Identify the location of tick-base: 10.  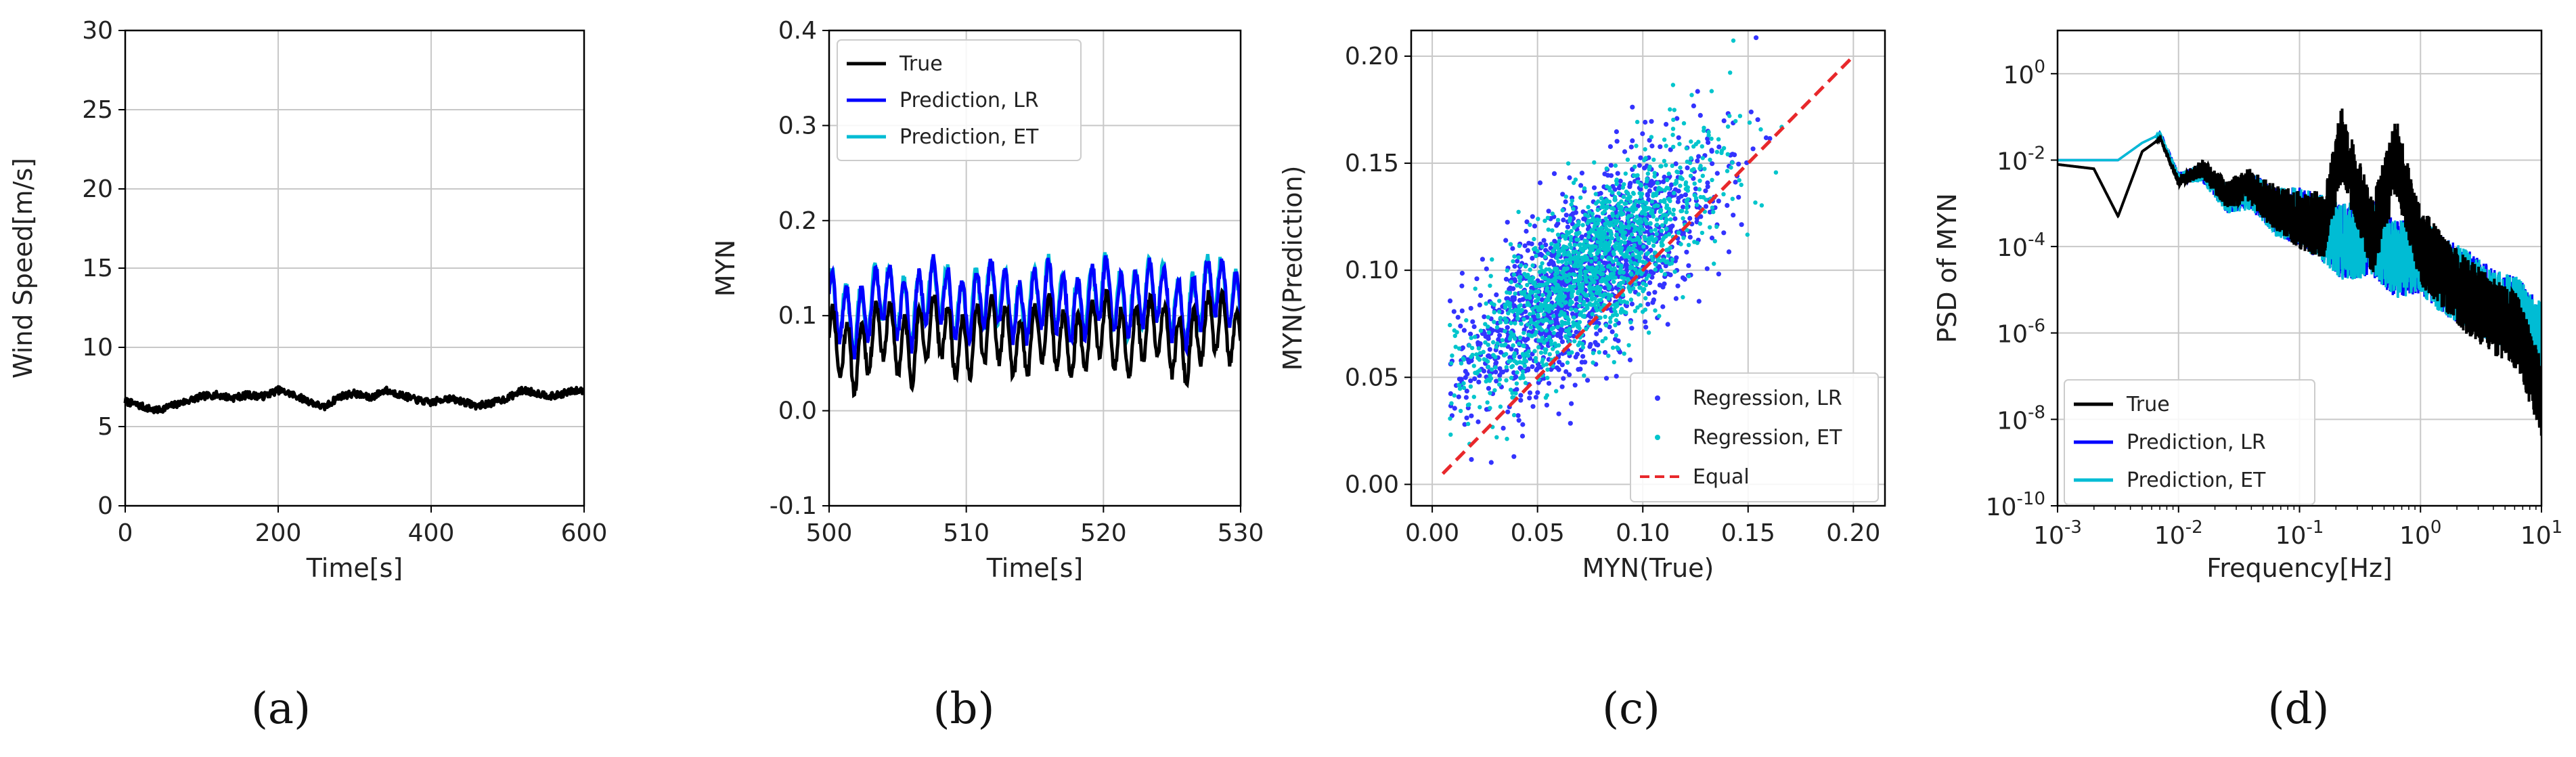
(2414, 536).